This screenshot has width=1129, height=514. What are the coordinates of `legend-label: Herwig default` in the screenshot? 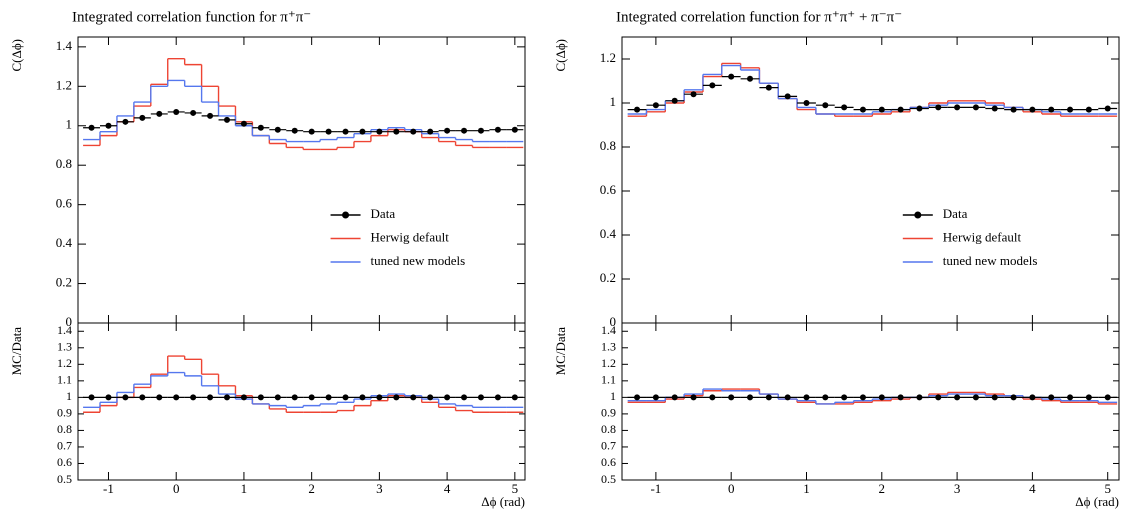 It's located at (410, 236).